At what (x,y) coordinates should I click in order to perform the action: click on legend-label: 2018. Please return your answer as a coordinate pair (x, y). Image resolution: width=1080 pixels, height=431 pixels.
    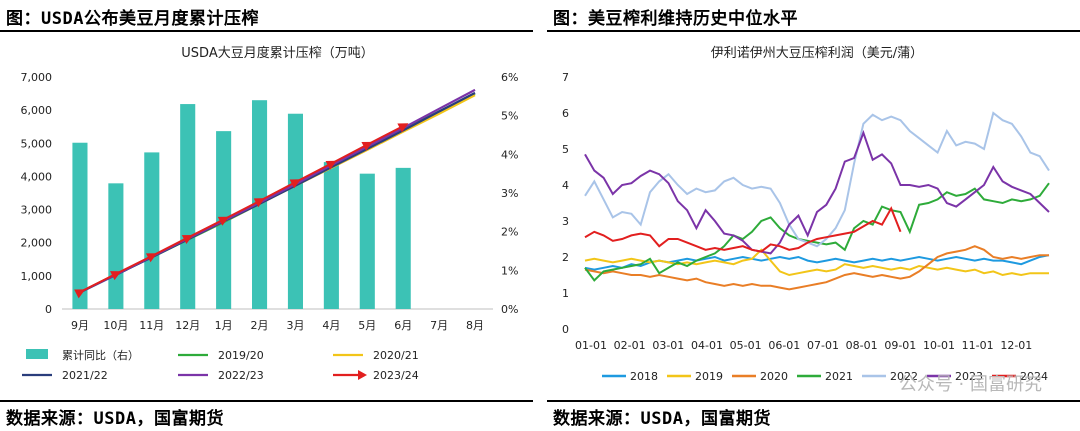
    Looking at the image, I should click on (644, 376).